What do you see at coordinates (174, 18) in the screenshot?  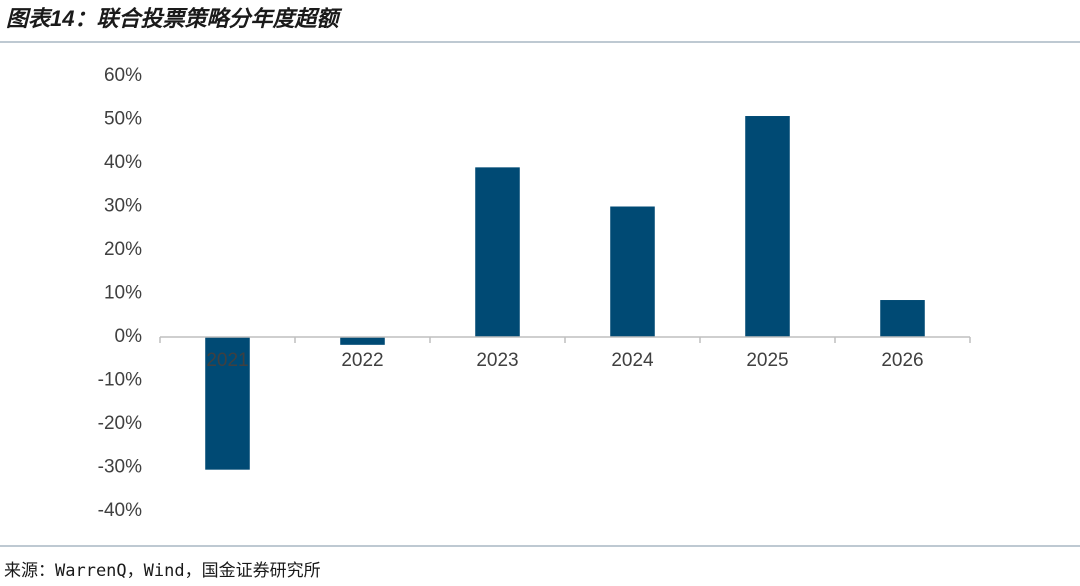 I see `chart-title: 图表14：联合投票策略分年度超额` at bounding box center [174, 18].